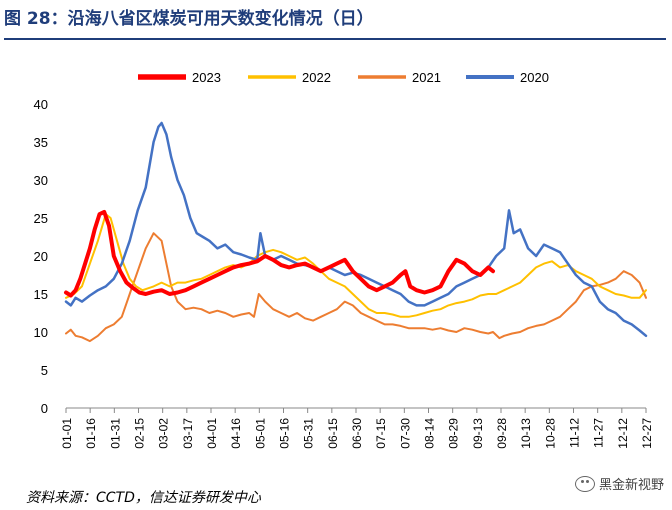 The image size is (672, 510). What do you see at coordinates (115, 433) in the screenshot?
I see `x-tick-label: 01-31` at bounding box center [115, 433].